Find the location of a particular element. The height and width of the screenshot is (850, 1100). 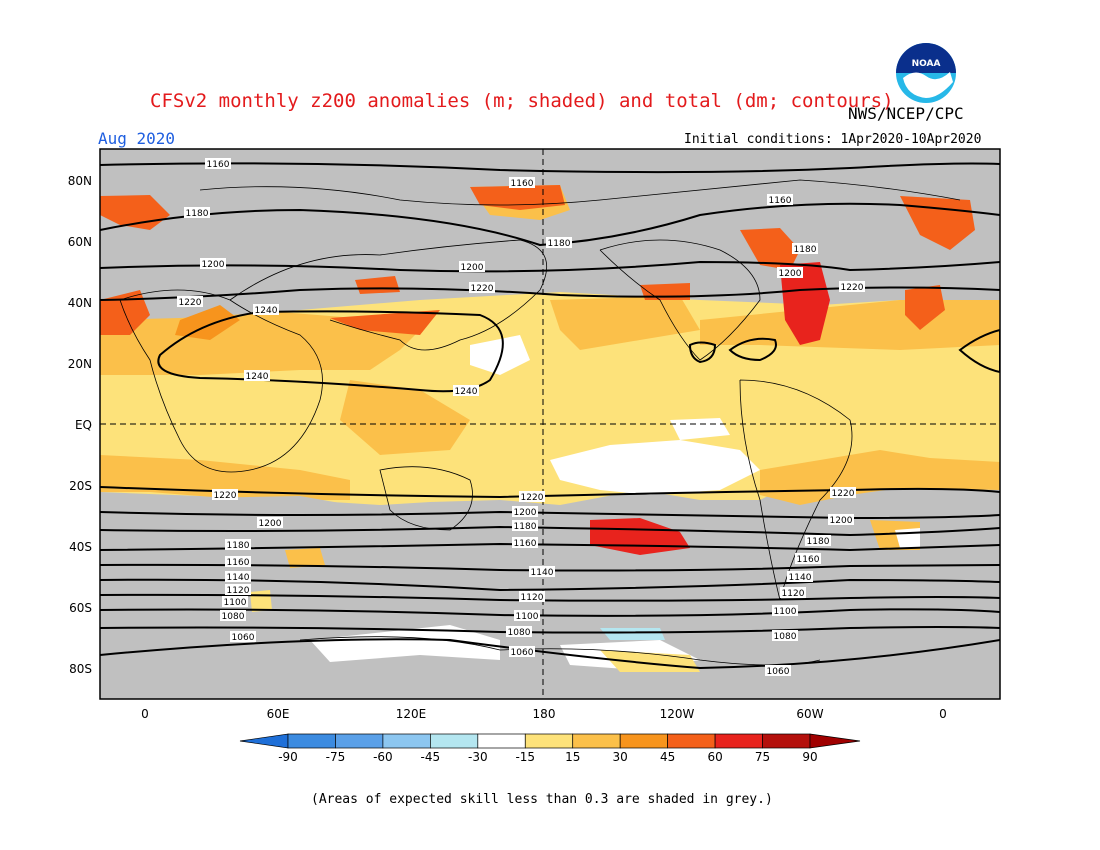

initial-conditions: Initial conditions: 1Apr2020-10Apr2020 is located at coordinates (833, 139).